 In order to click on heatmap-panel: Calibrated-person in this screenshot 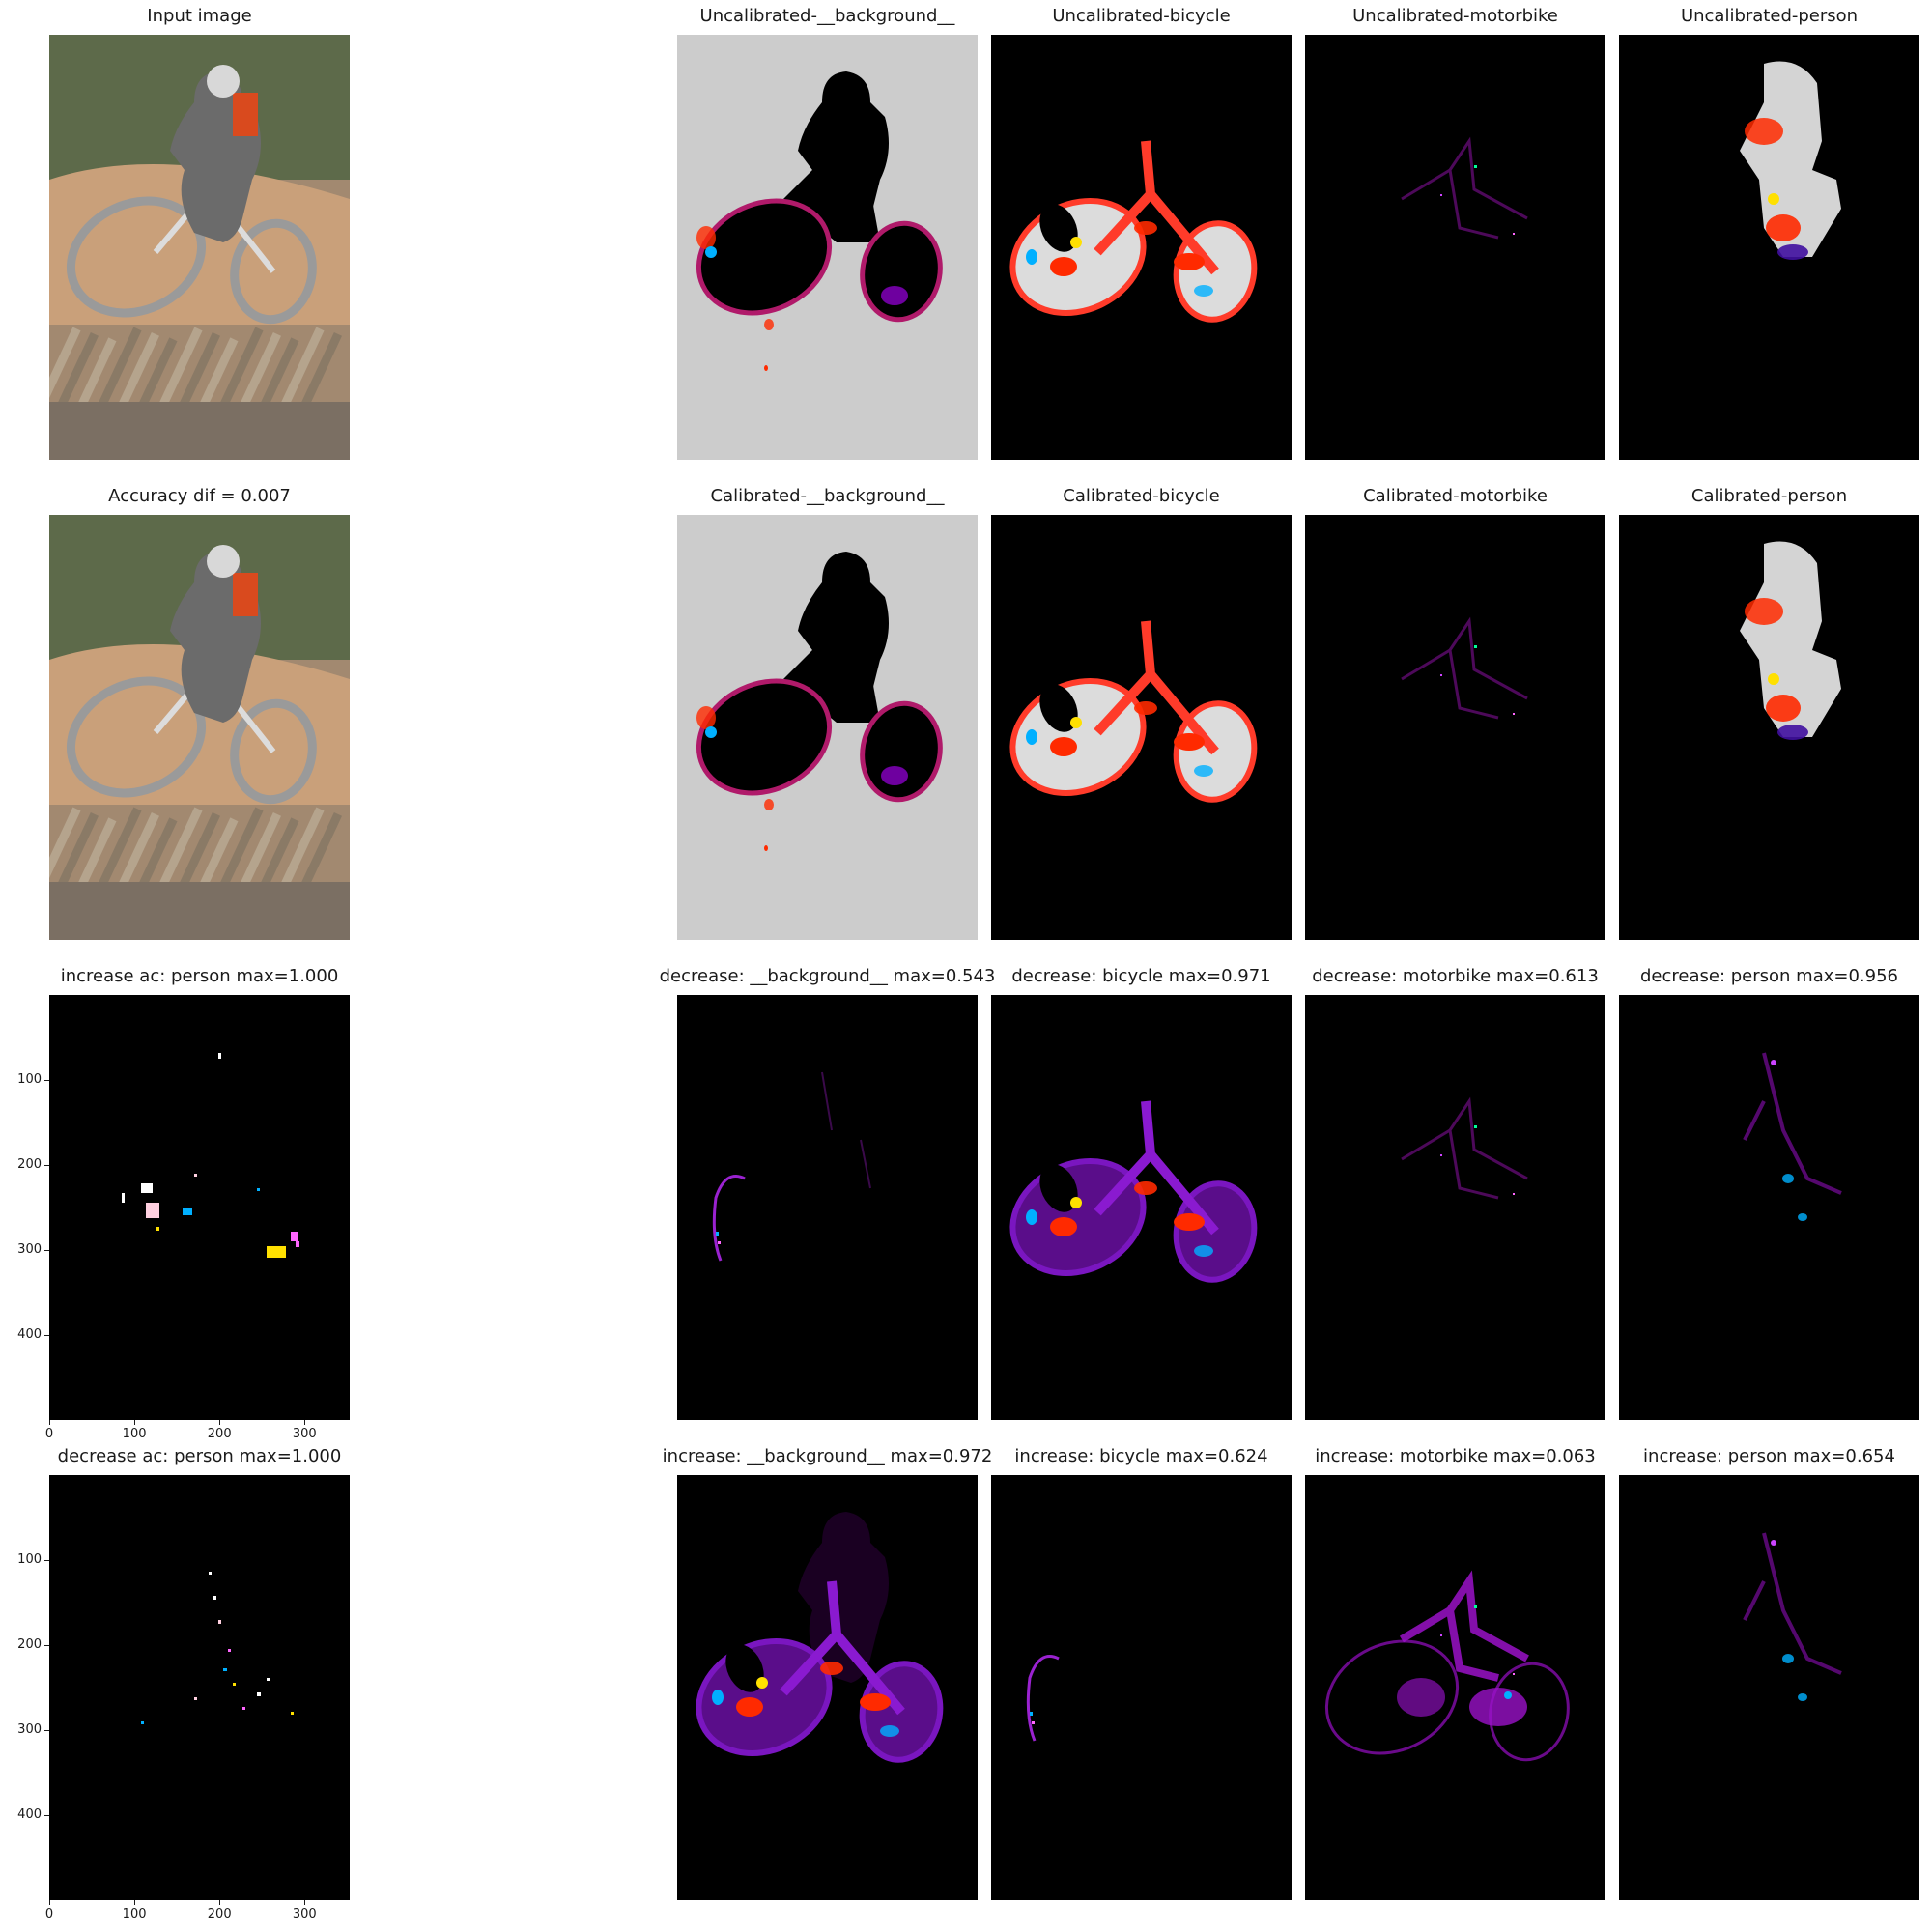, I will do `click(1769, 713)`.